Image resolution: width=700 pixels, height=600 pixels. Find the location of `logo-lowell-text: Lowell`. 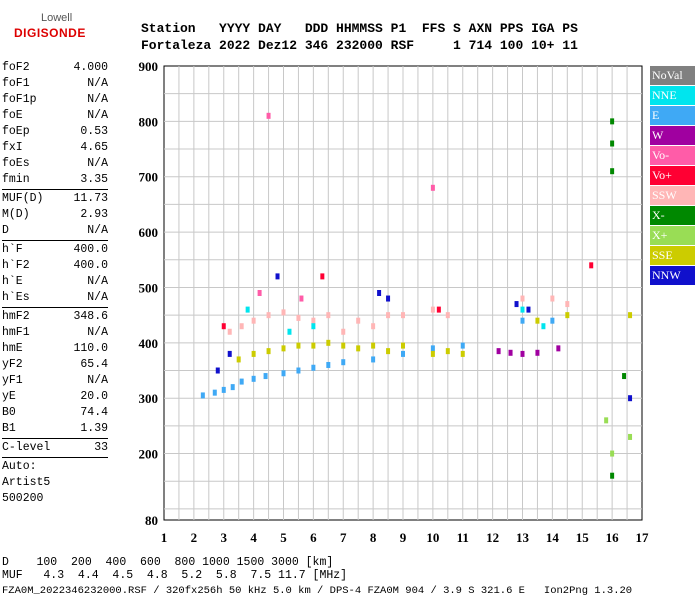

logo-lowell-text: Lowell is located at coordinates (57, 18).